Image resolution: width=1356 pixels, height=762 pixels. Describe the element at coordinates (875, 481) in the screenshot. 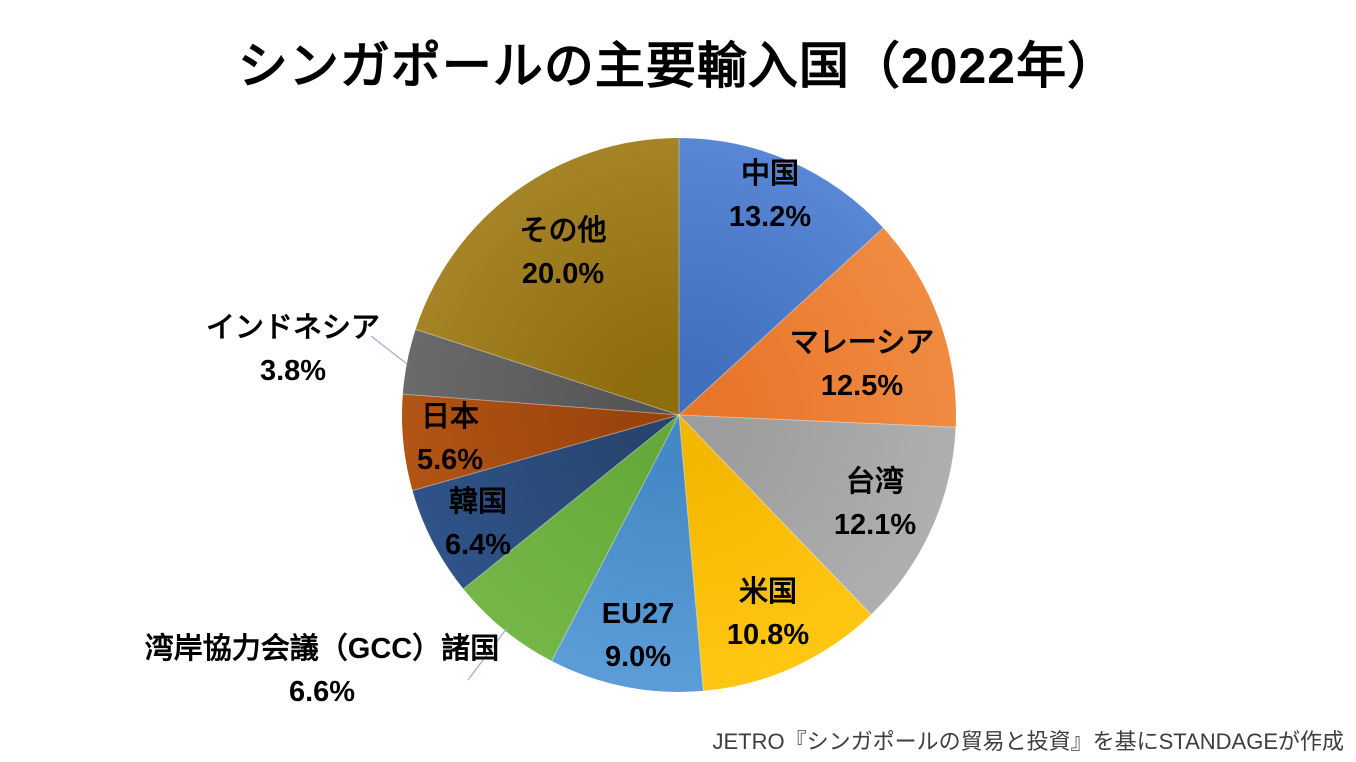

I see `slice-name-3: 台湾` at that location.